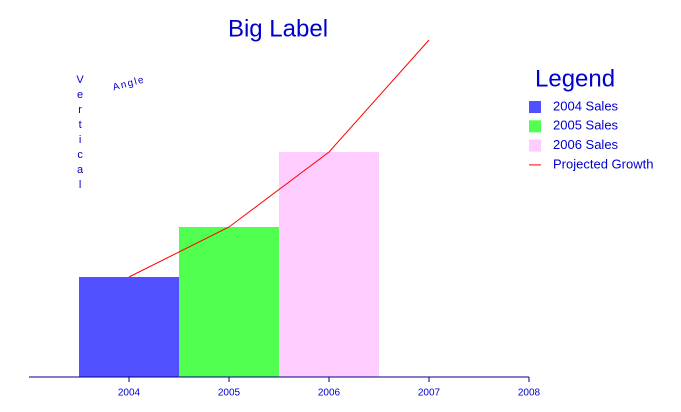 This screenshot has height=412, width=681. I want to click on x-tick-label: 2008, so click(529, 393).